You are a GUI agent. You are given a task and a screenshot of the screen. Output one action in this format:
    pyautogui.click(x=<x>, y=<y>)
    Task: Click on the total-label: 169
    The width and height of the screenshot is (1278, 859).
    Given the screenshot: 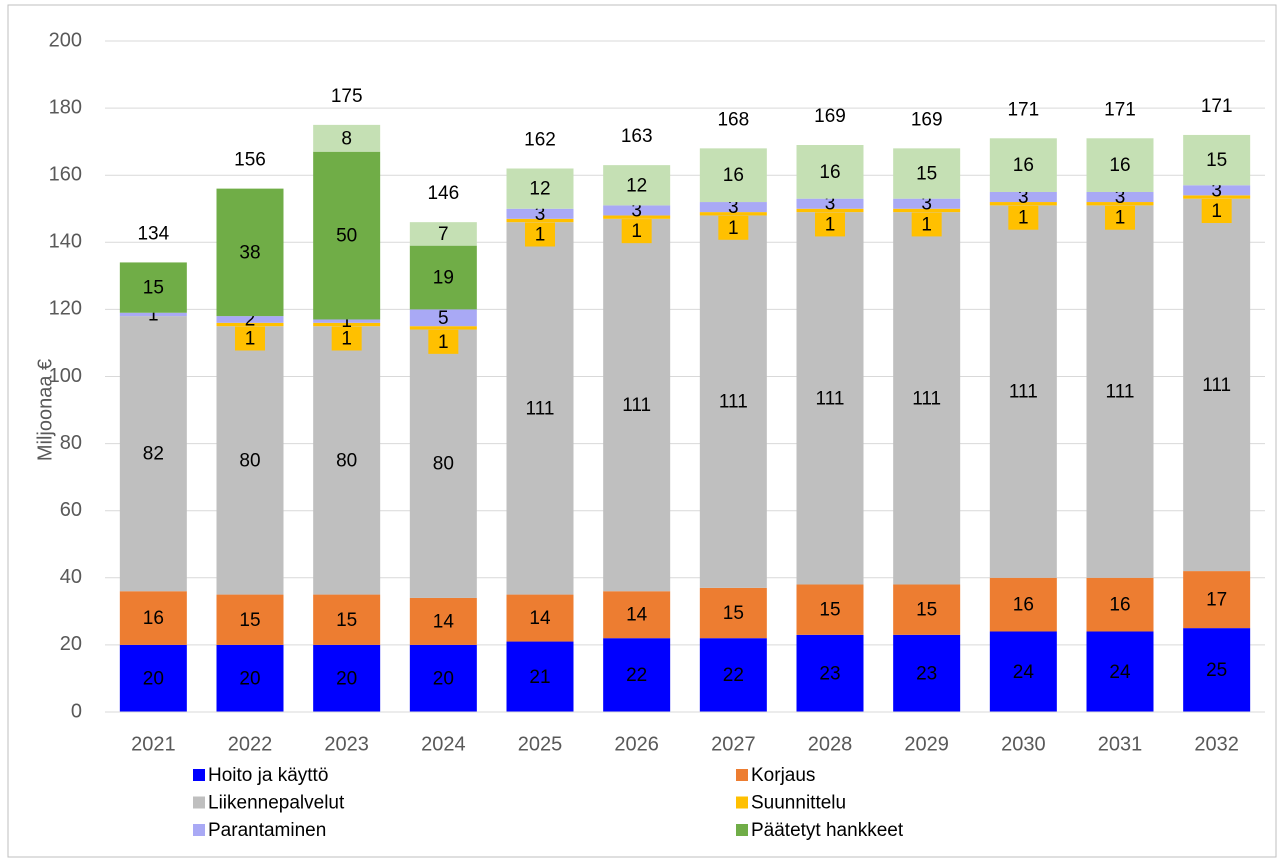 What is the action you would take?
    pyautogui.click(x=927, y=119)
    